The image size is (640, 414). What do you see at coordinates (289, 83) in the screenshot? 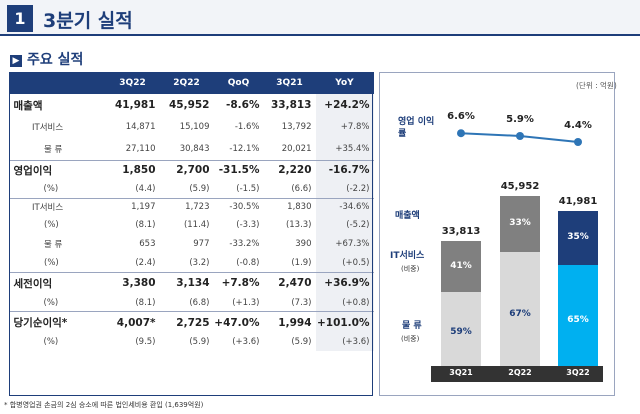
I see `table-header-cell: 3Q21` at bounding box center [289, 83].